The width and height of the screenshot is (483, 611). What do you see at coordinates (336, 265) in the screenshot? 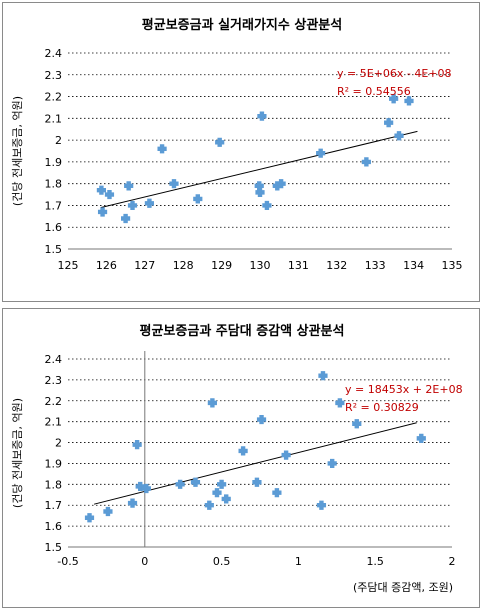
I see `x-tick-label: 132` at bounding box center [336, 265].